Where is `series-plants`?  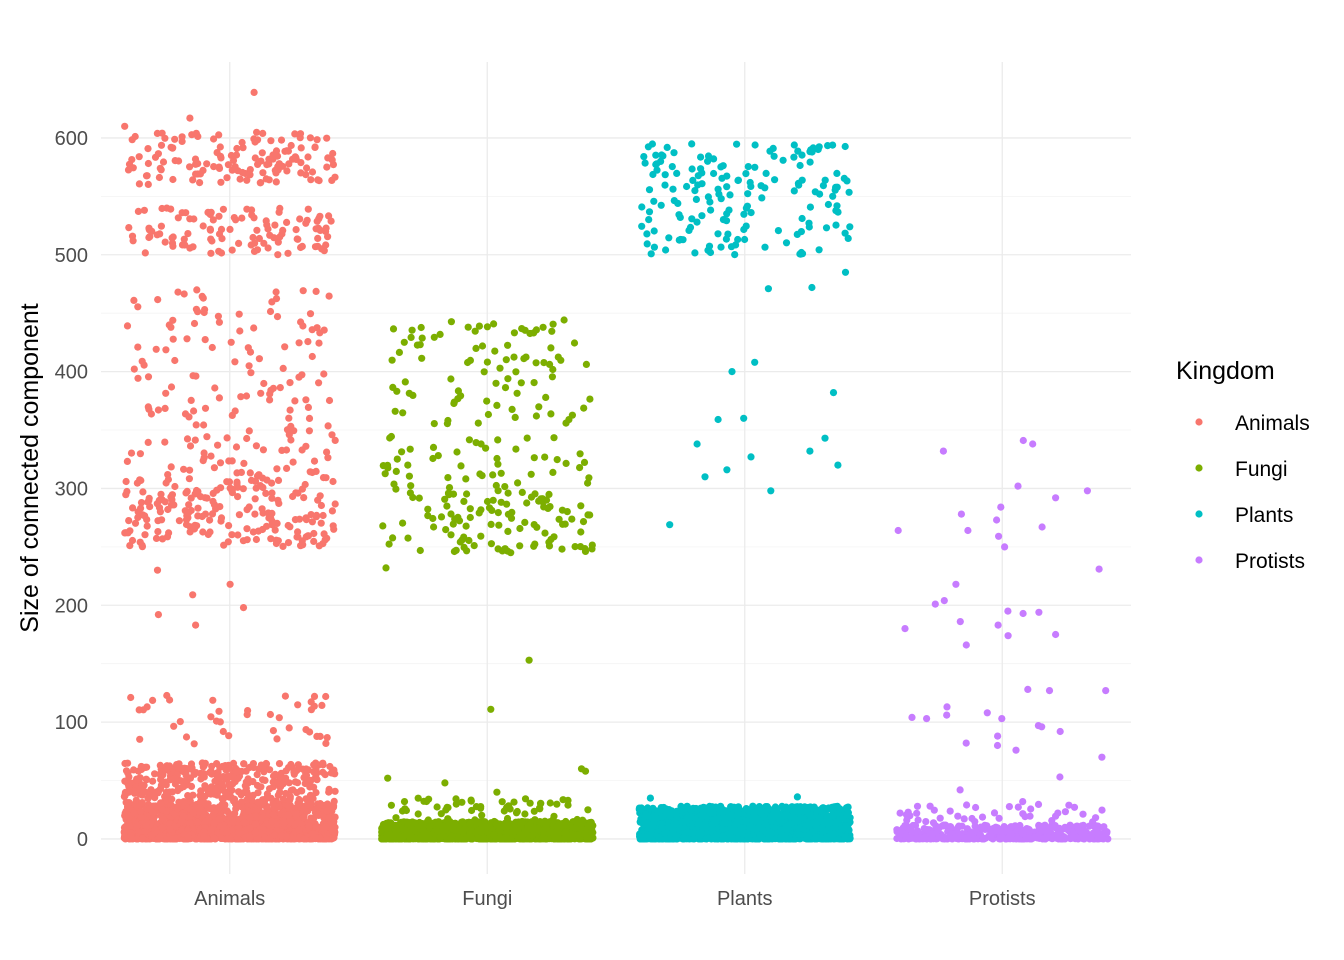 series-plants is located at coordinates (744, 491).